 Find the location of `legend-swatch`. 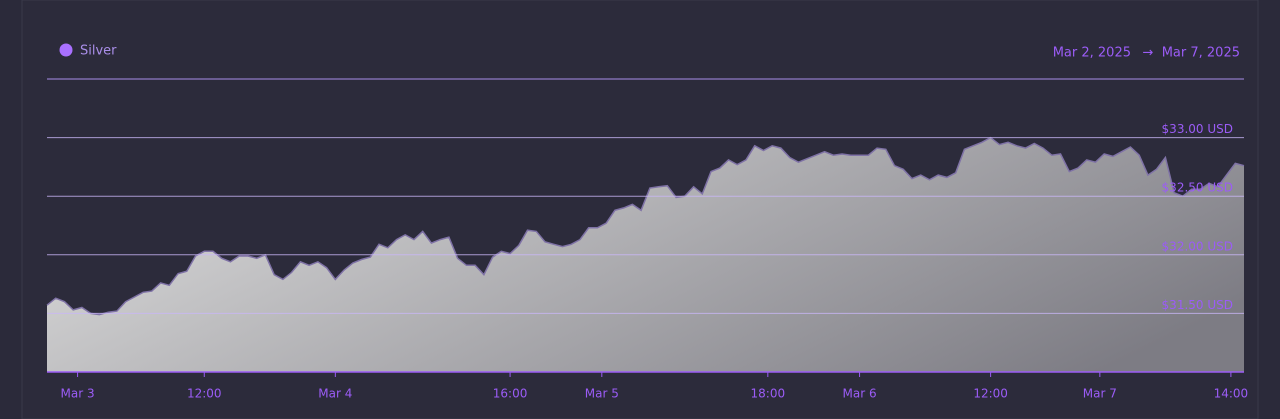

legend-swatch is located at coordinates (66, 50).